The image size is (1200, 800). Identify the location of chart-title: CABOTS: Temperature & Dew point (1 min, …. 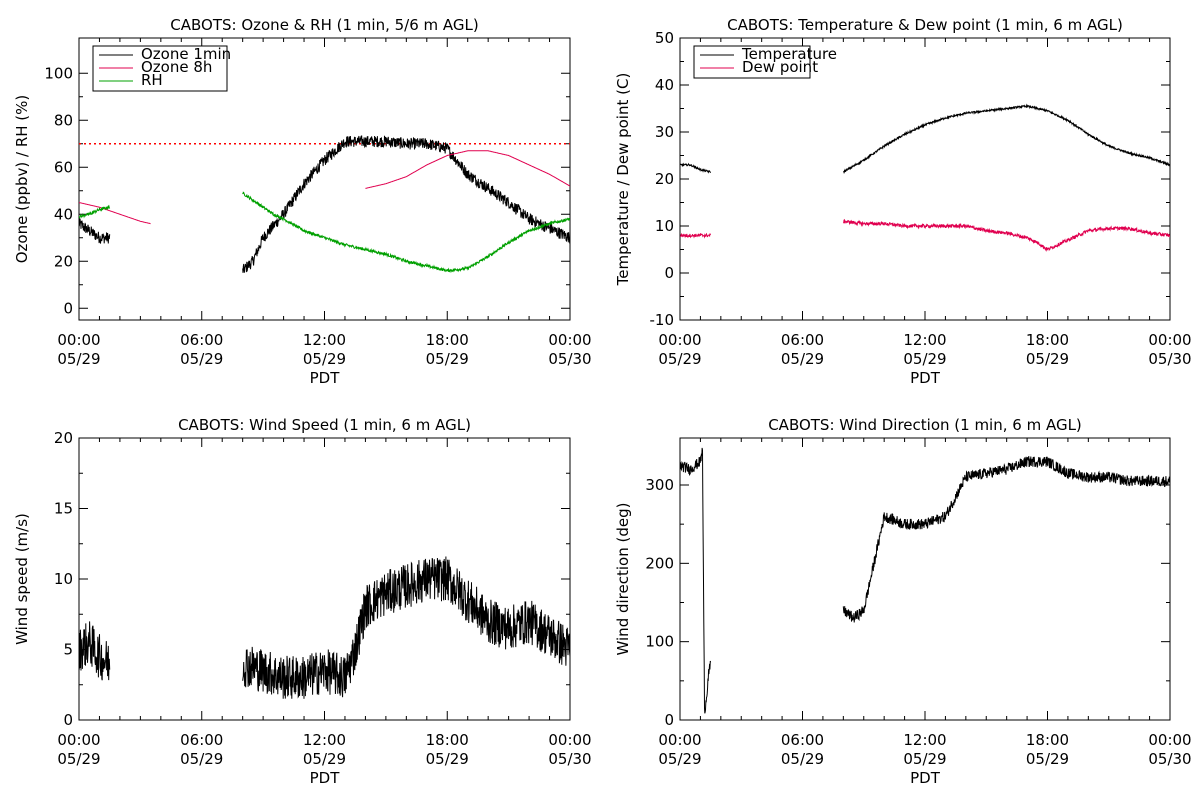
(925, 25).